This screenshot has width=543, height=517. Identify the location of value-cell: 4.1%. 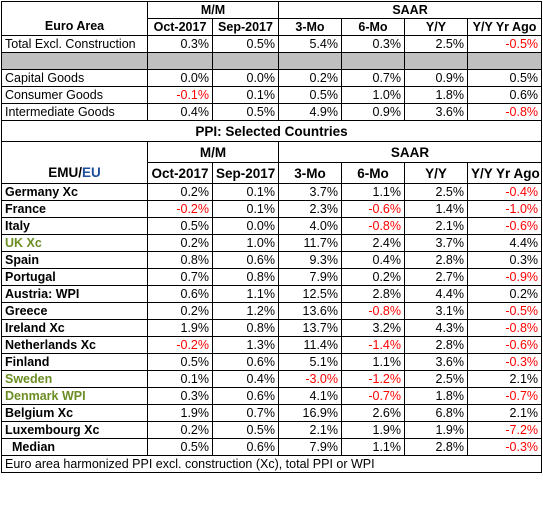
(310, 396).